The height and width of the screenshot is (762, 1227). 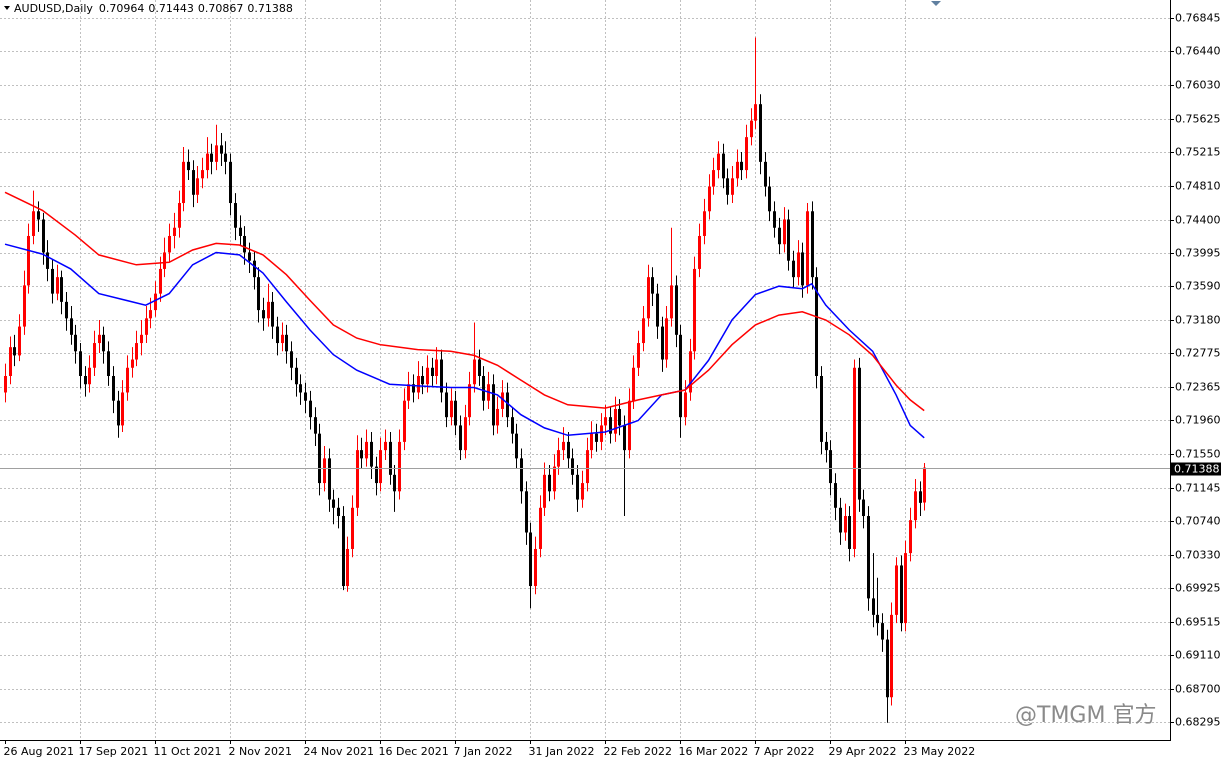 I want to click on x-tick-label: 2 Nov 2021, so click(x=260, y=751).